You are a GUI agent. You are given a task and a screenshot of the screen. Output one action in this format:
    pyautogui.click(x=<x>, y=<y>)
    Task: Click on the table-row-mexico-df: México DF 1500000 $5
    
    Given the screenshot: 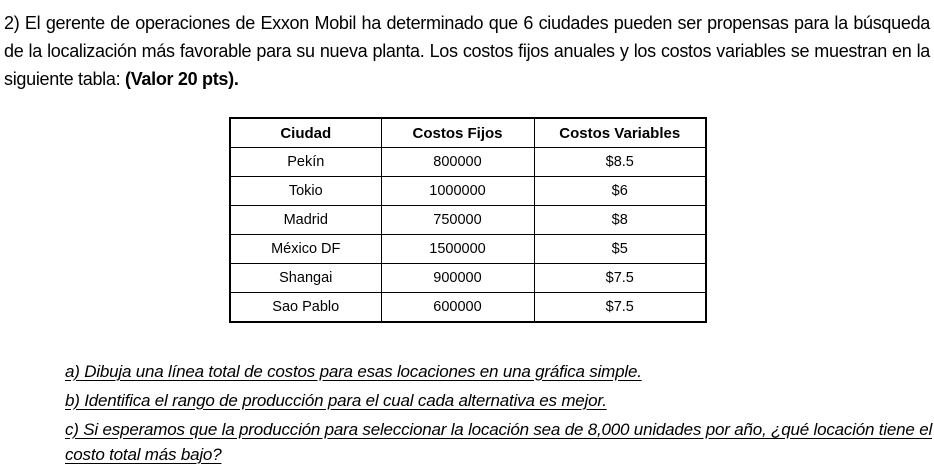 What is the action you would take?
    pyautogui.click(x=468, y=249)
    